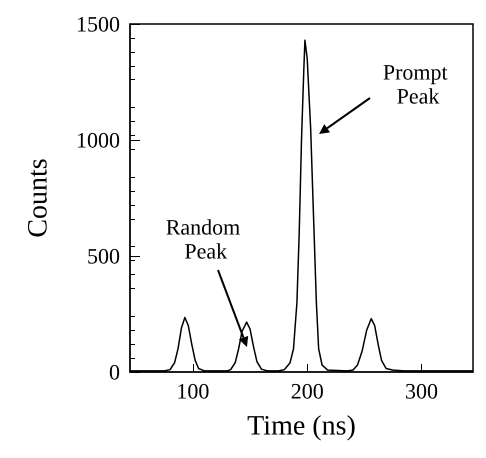 The width and height of the screenshot is (486, 458). What do you see at coordinates (114, 372) in the screenshot?
I see `y-tick-label: 0` at bounding box center [114, 372].